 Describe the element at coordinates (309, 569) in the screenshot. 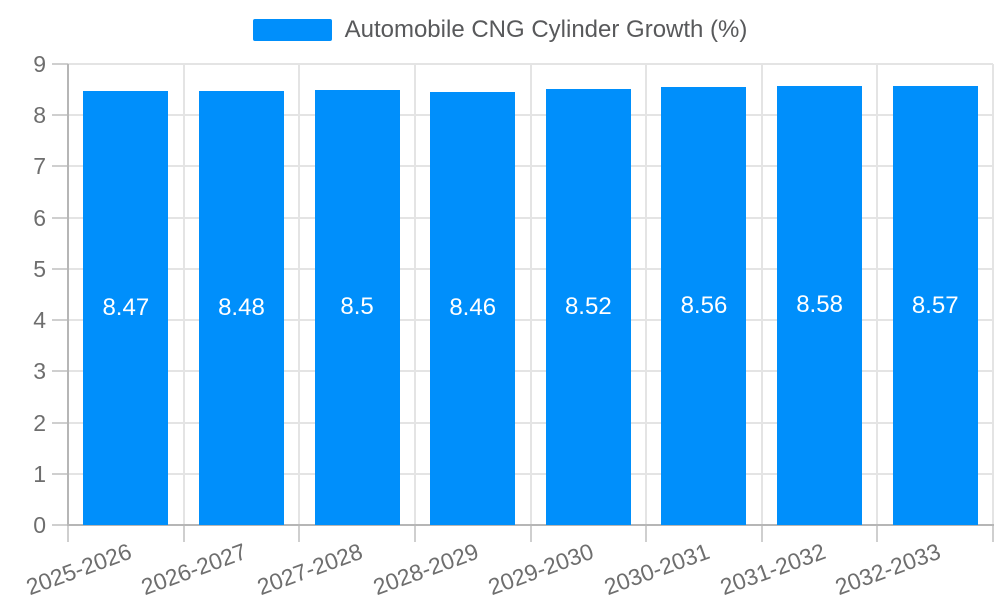

I see `x-category-label: 2027-2028` at that location.